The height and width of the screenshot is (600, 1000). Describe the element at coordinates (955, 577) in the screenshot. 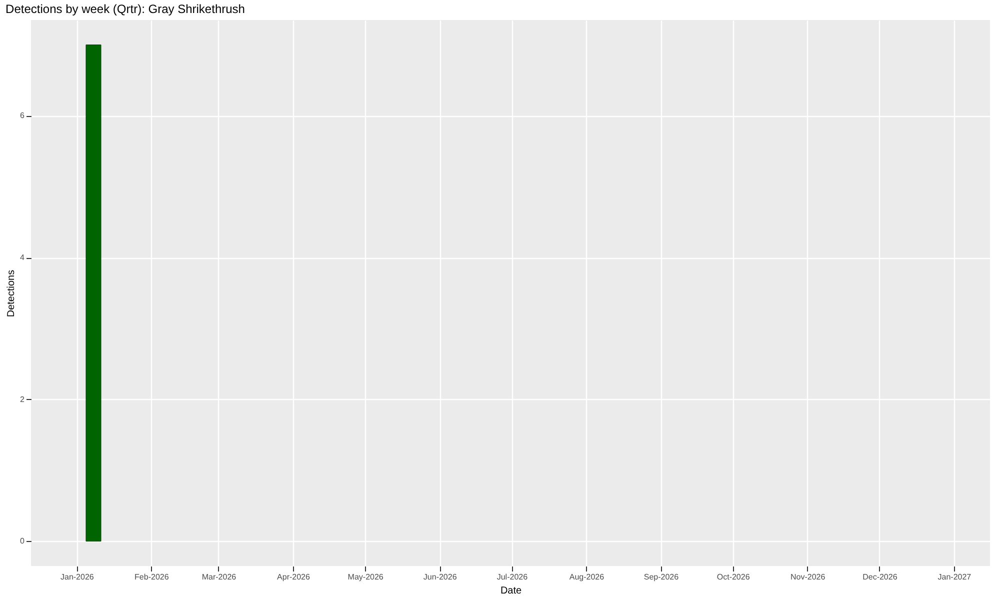

I see `x-tick-label: Jan-2027` at that location.